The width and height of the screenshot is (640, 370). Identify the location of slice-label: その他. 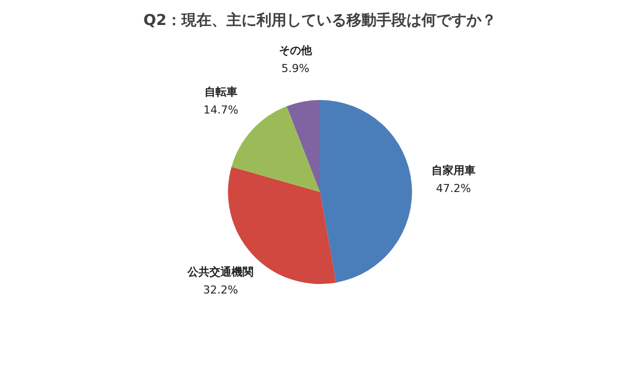
(295, 51).